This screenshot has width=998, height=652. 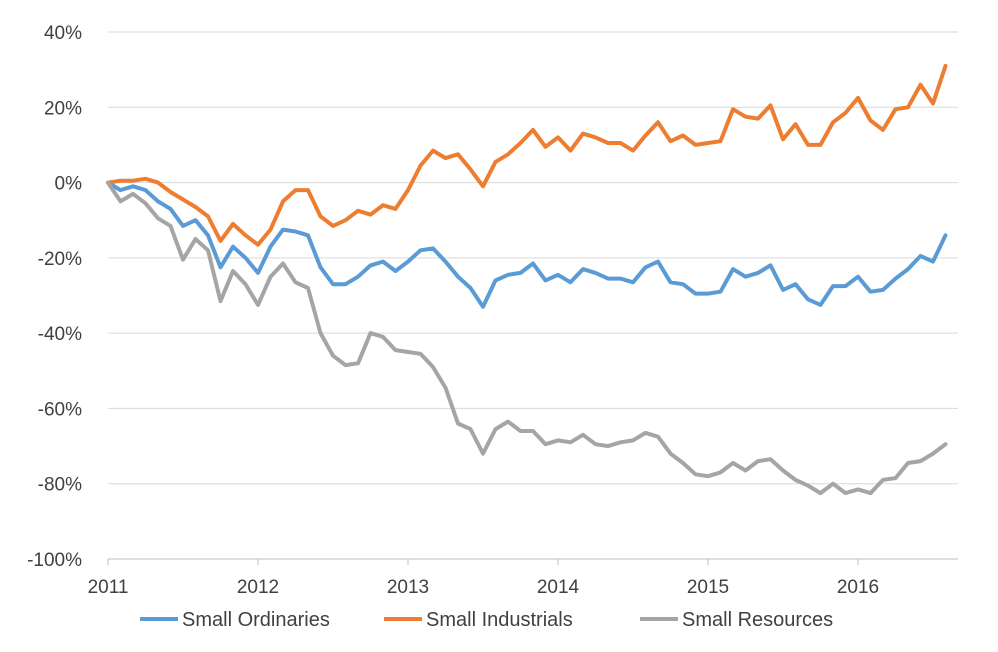 I want to click on y-tick-label: -100%, so click(x=54, y=560).